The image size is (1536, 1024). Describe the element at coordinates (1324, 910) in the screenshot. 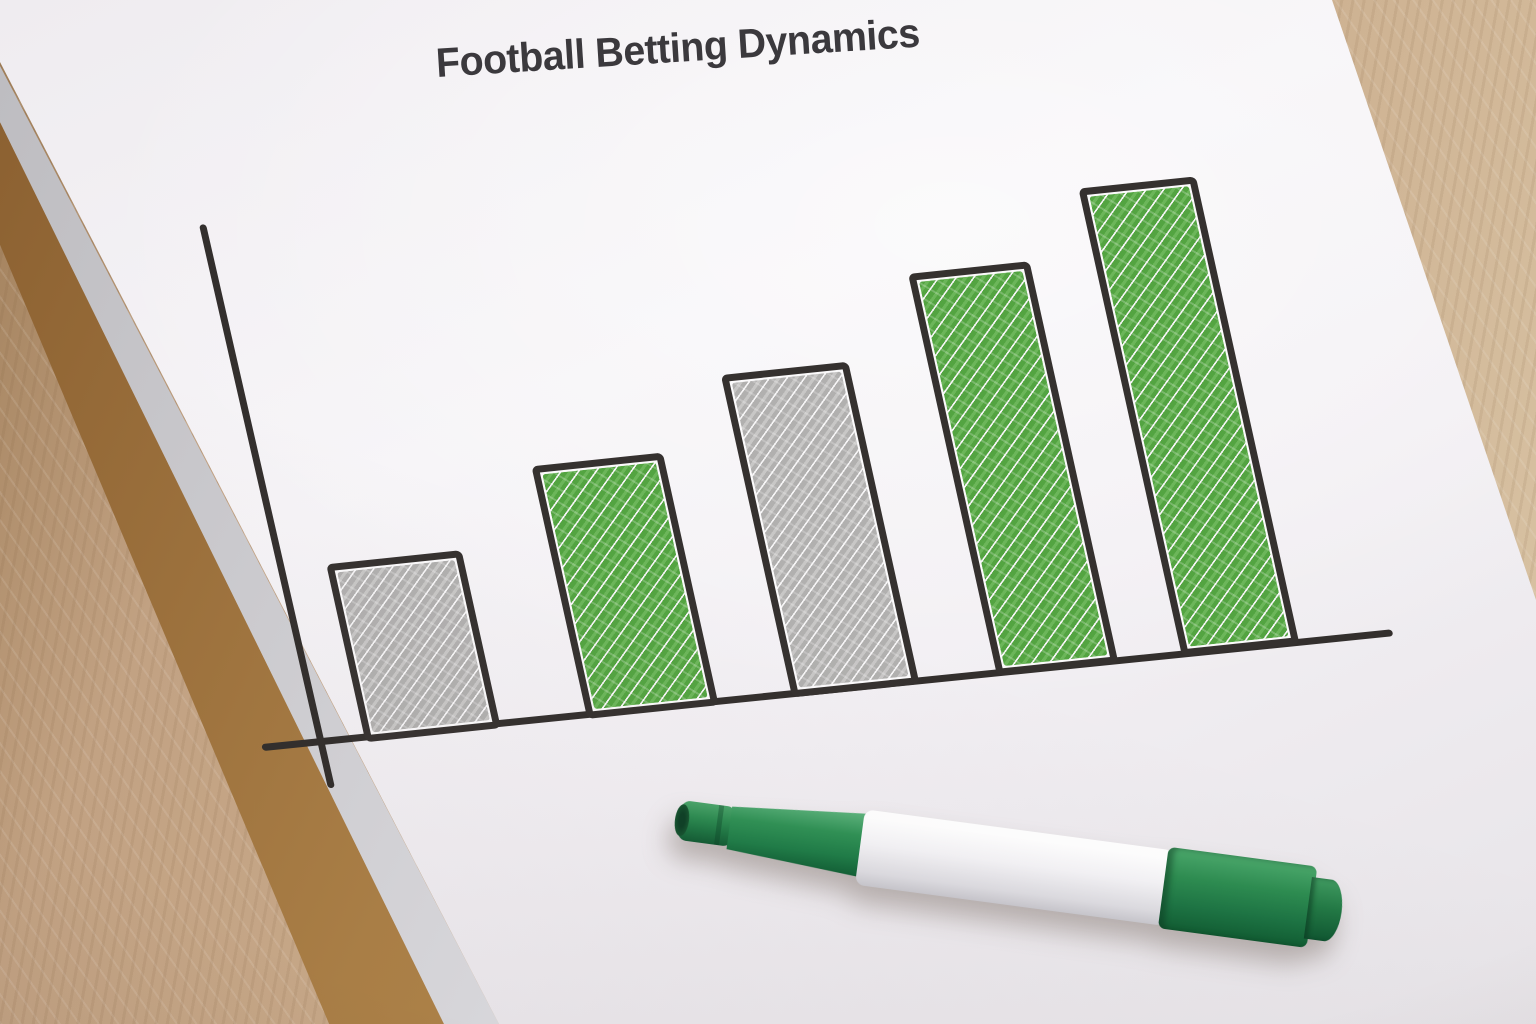

I see `pen-cap-end` at that location.